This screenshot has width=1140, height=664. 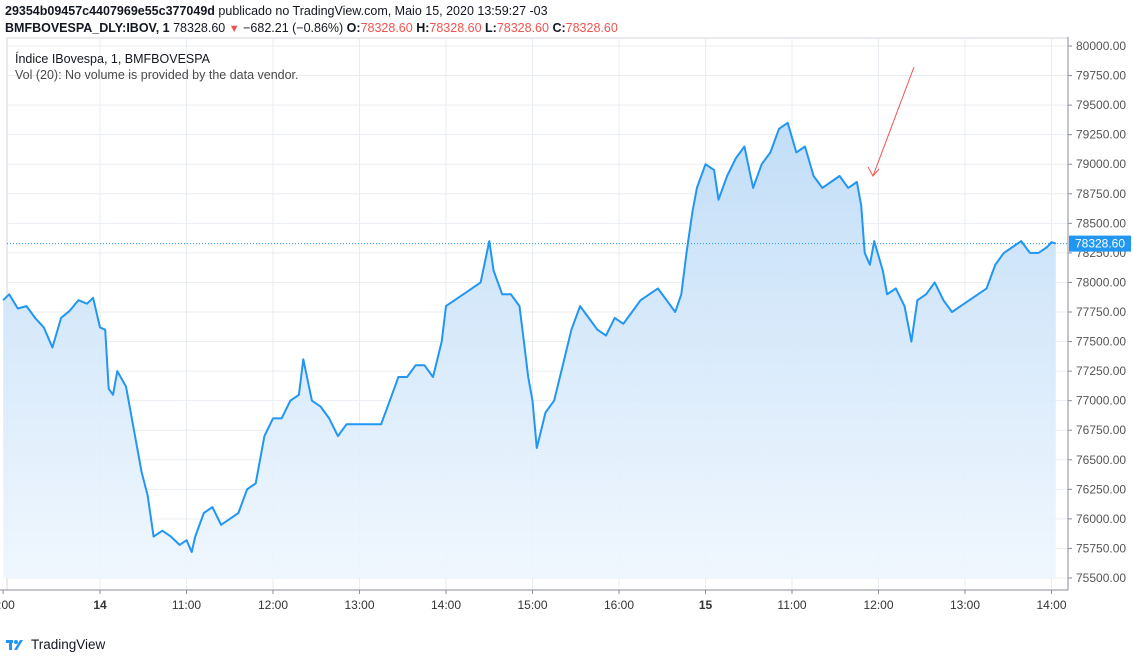 I want to click on tradingview-icon, so click(x=14, y=644).